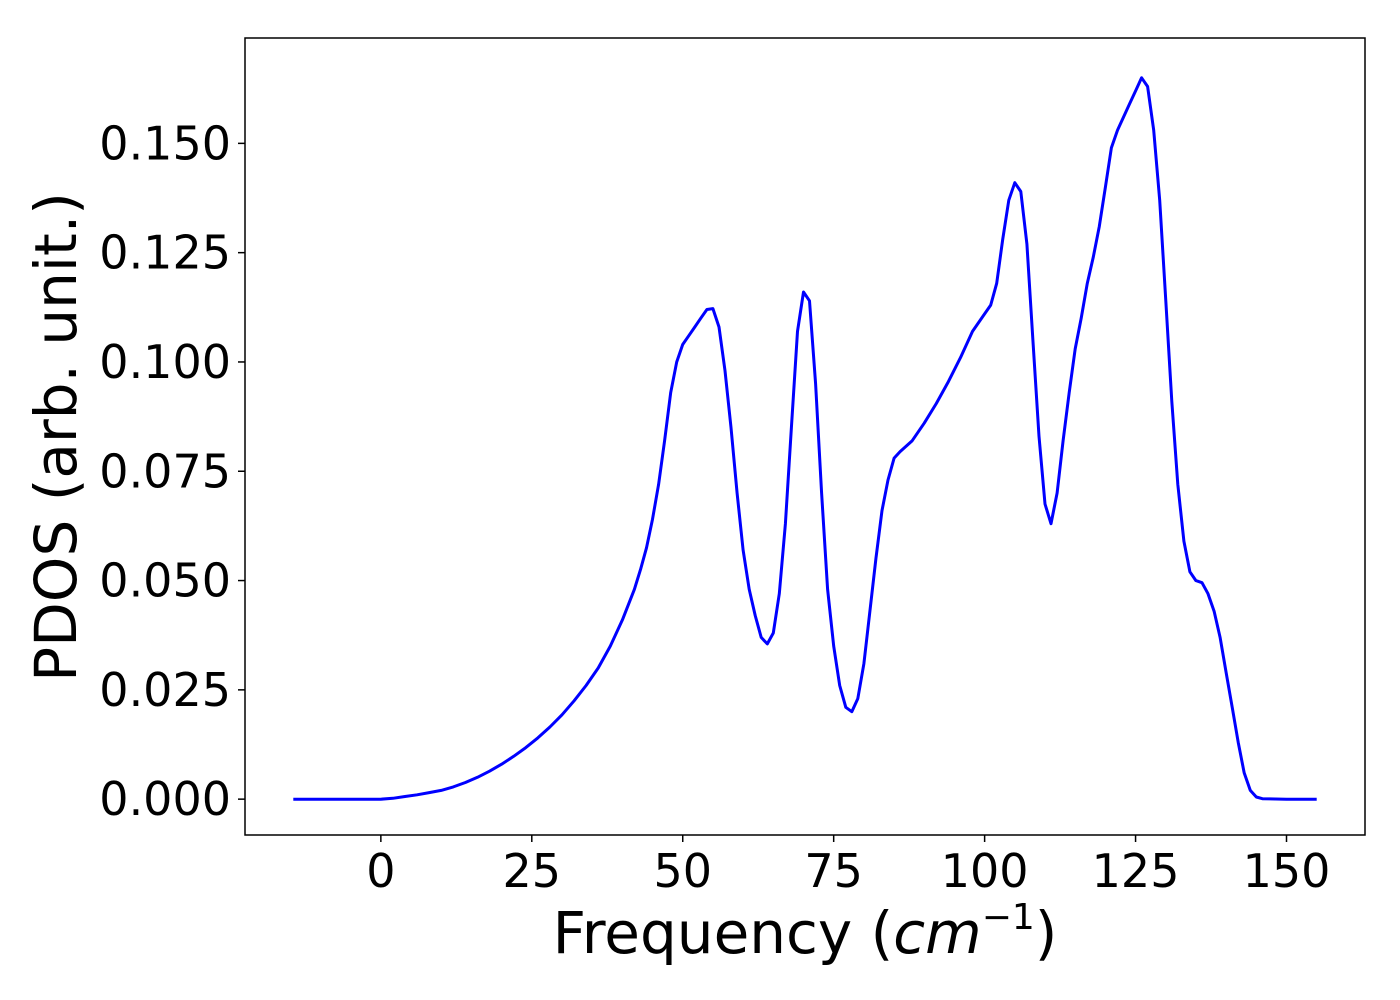 The height and width of the screenshot is (1000, 1400). Describe the element at coordinates (380, 871) in the screenshot. I see `x-tick-label: 0` at that location.